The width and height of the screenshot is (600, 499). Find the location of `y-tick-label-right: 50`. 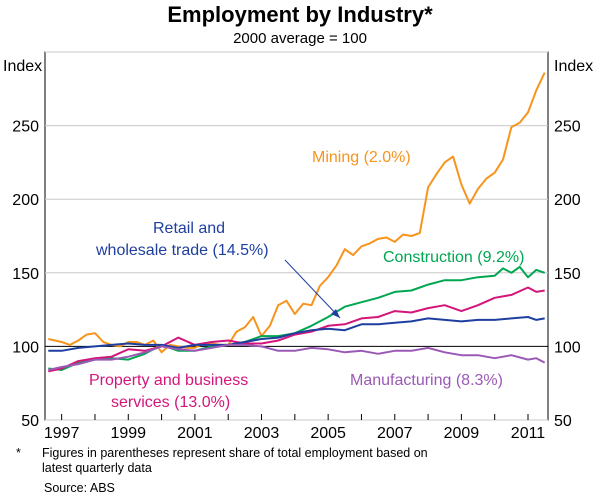

y-tick-label-right: 50 is located at coordinates (563, 421).